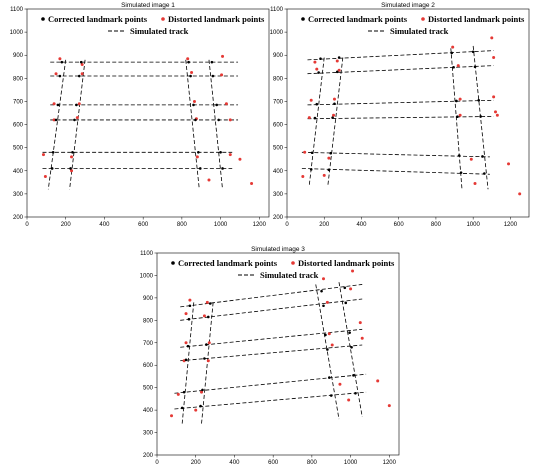 The image size is (550, 469). What do you see at coordinates (148, 5) in the screenshot?
I see `plot-title: Simulated image 1` at bounding box center [148, 5].